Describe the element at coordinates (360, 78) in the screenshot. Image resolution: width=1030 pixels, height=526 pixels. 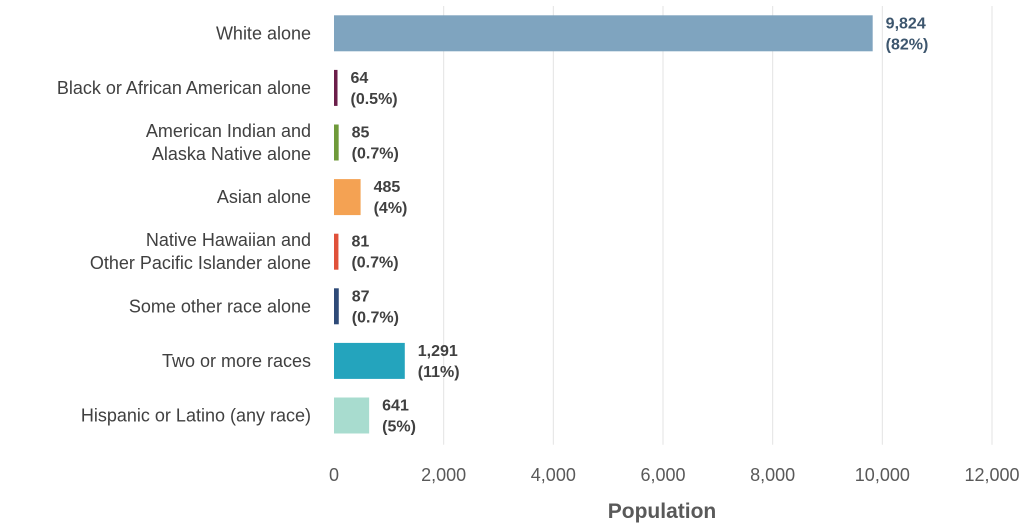
I see `value-label: 64` at that location.